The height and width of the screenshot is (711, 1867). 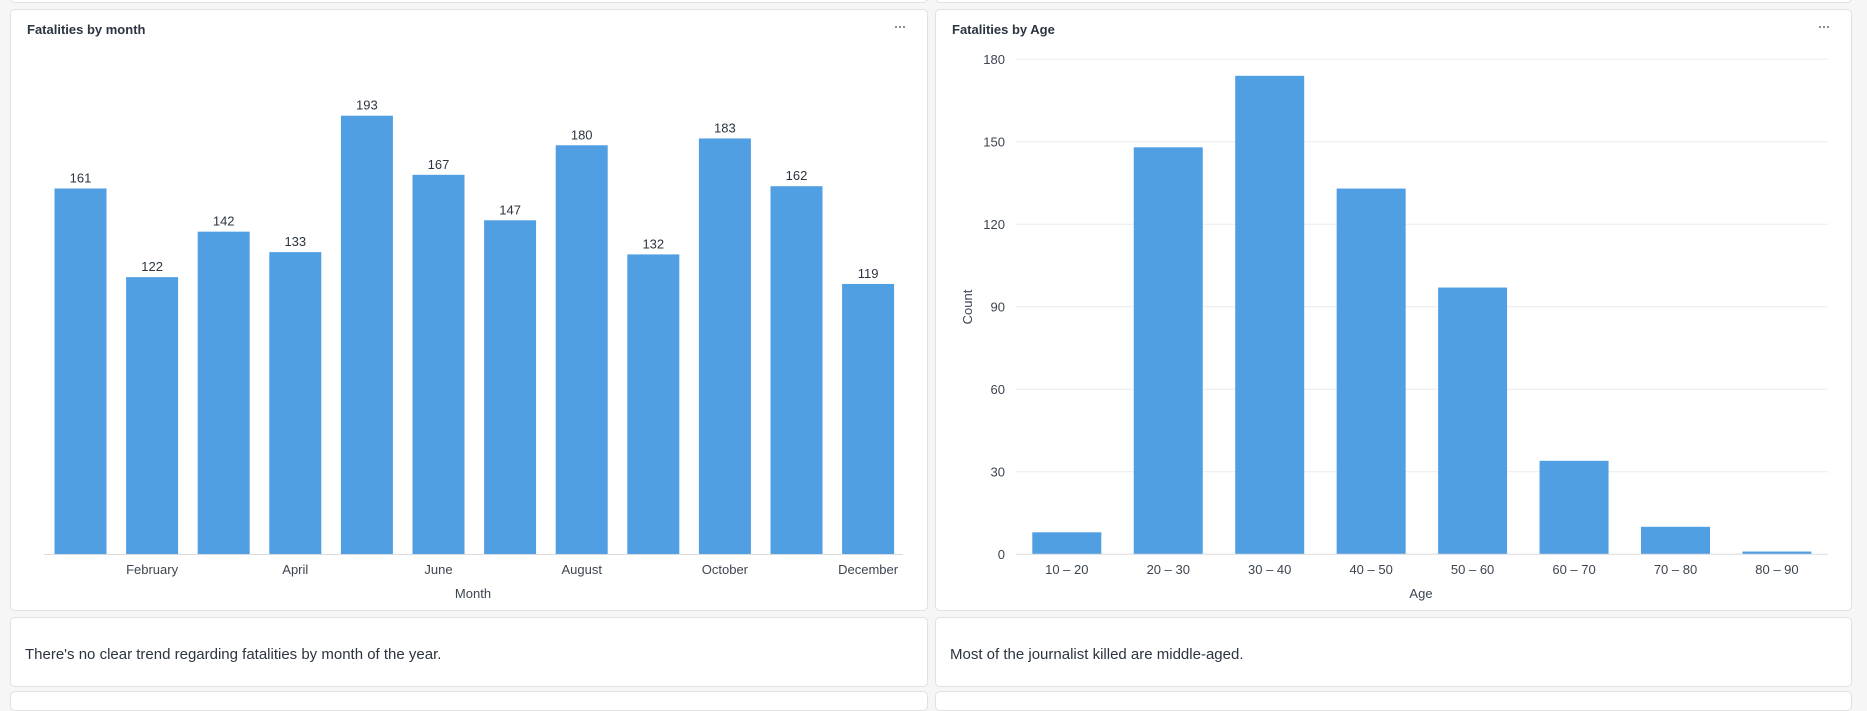 I want to click on month-chart-more-icon, so click(x=900, y=27).